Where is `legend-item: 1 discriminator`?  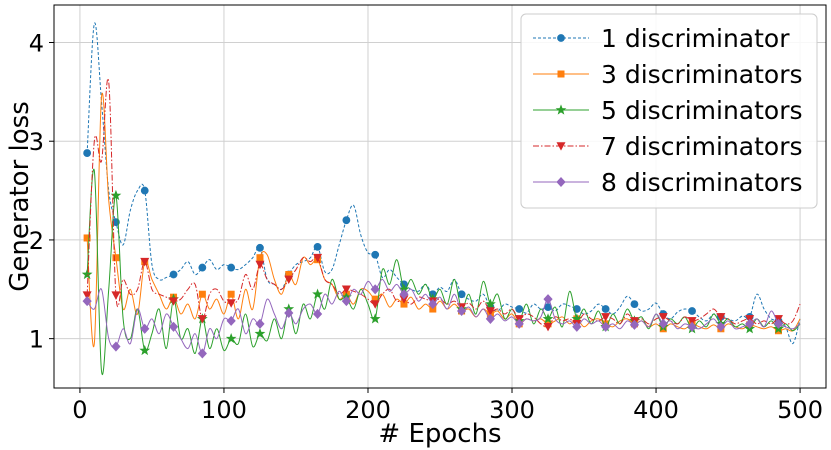
legend-item: 1 discriminator is located at coordinates (661, 38).